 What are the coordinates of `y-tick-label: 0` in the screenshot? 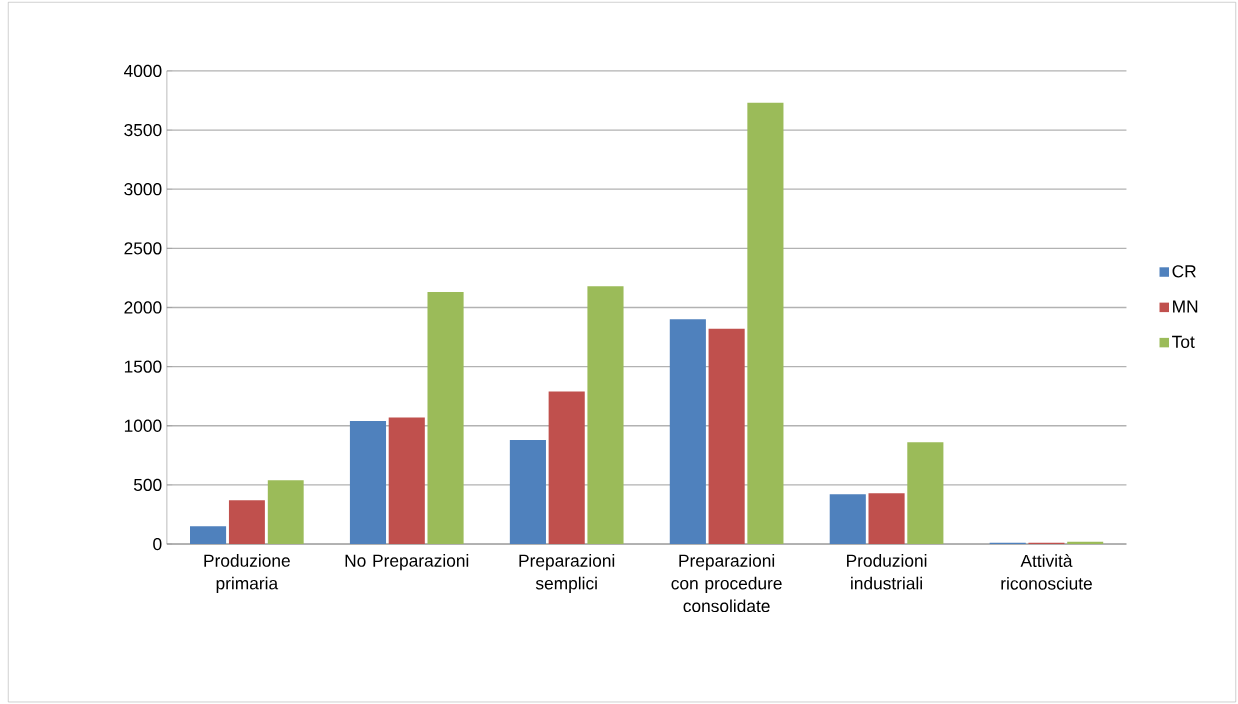 It's located at (157, 544).